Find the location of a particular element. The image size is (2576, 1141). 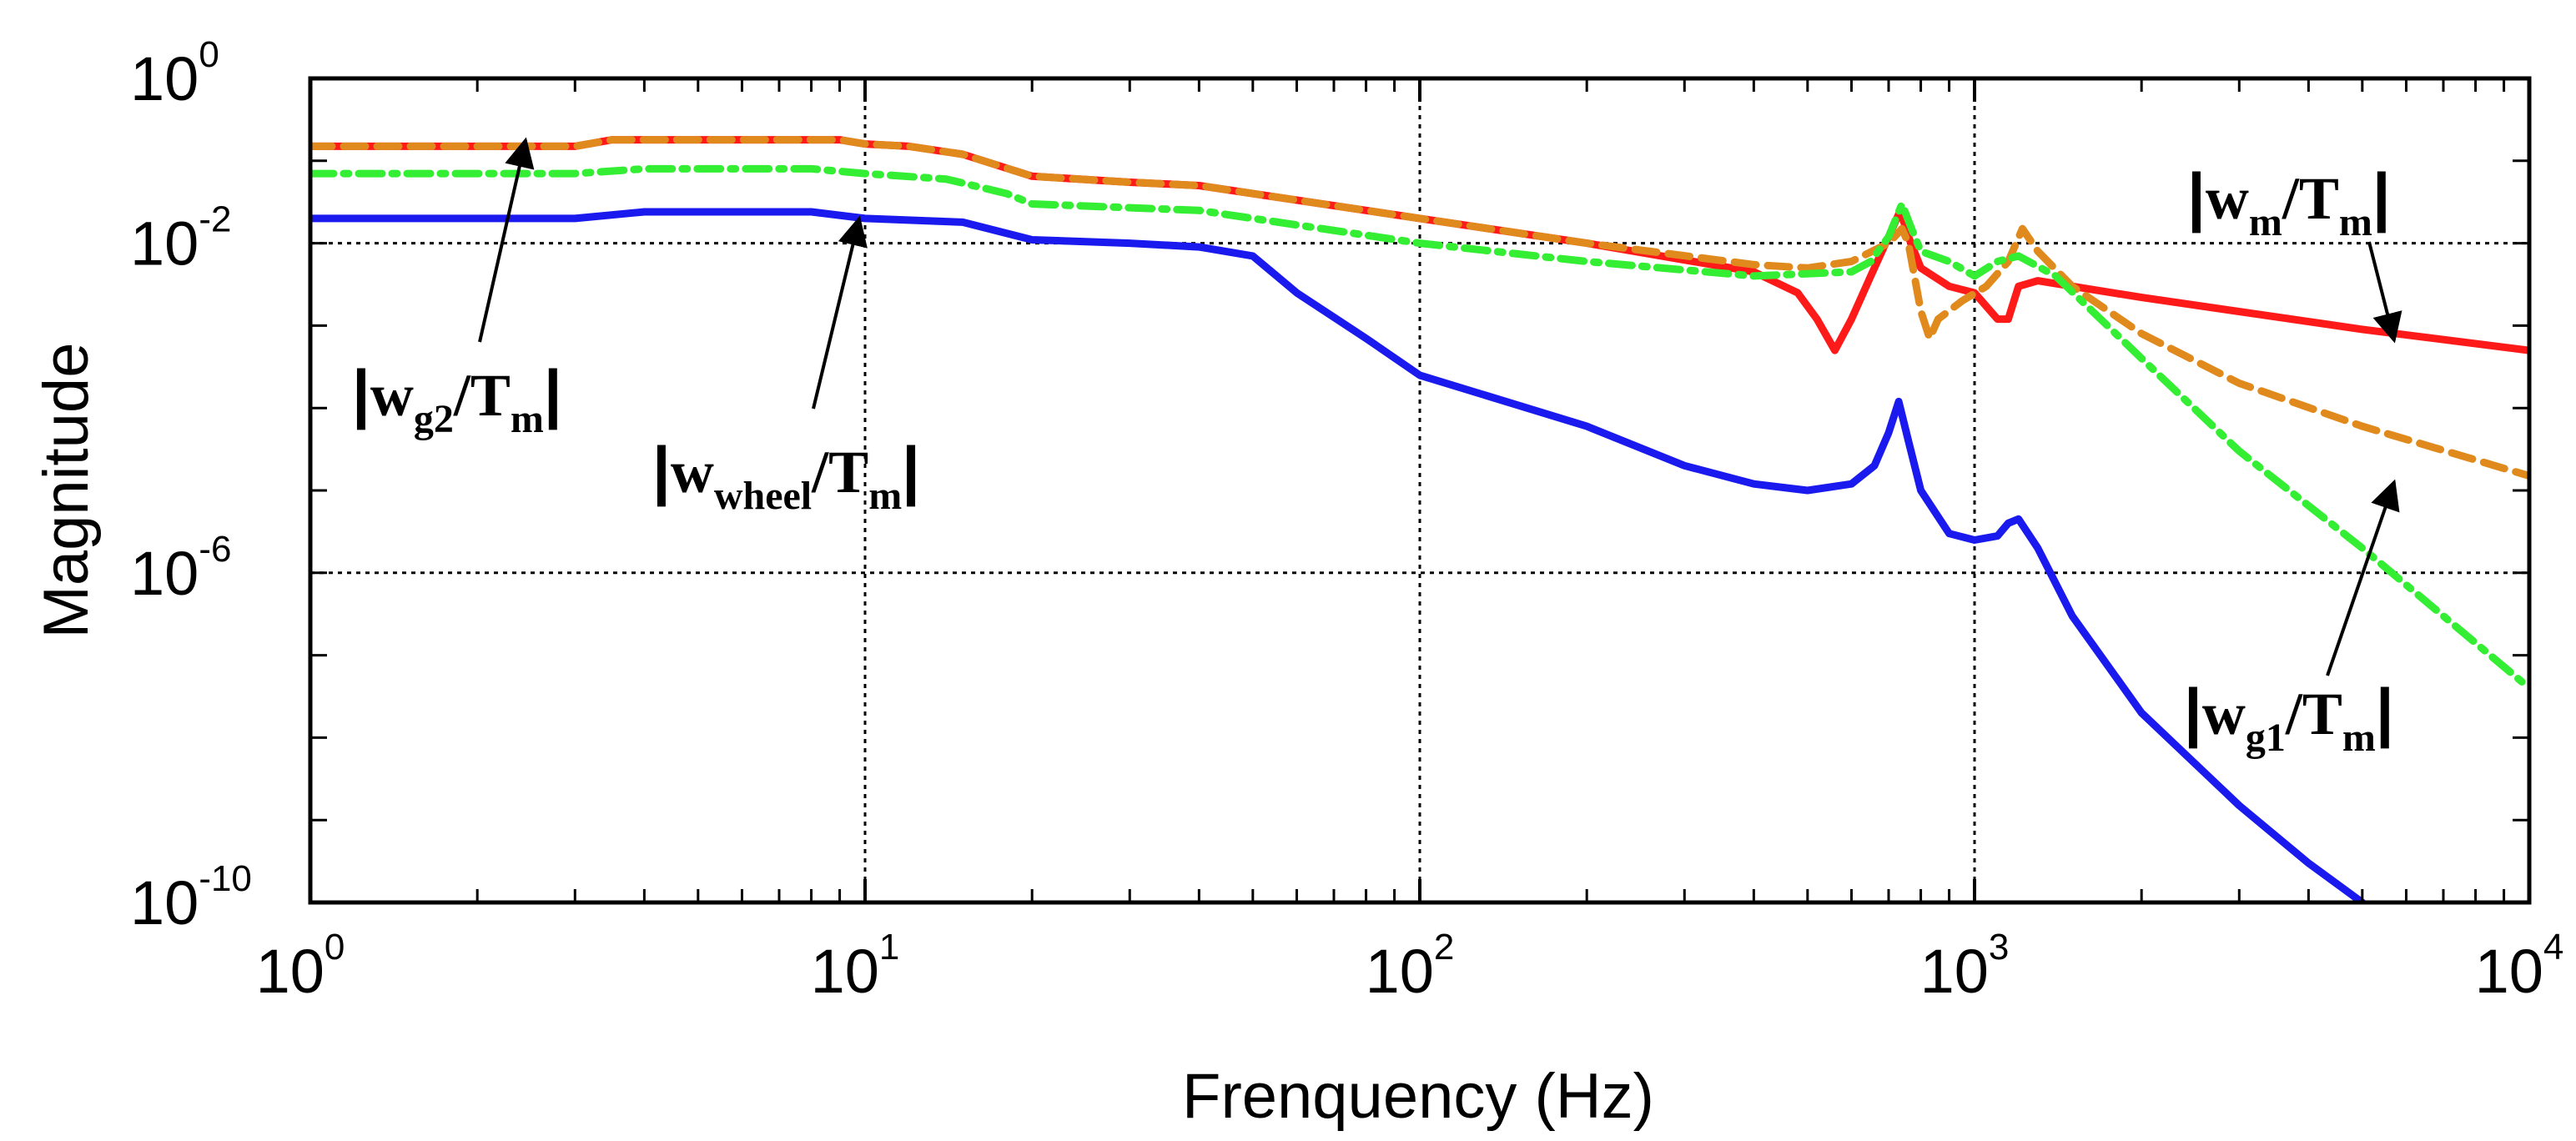

annotation-wm: |wm/Tm| is located at coordinates (2289, 201).